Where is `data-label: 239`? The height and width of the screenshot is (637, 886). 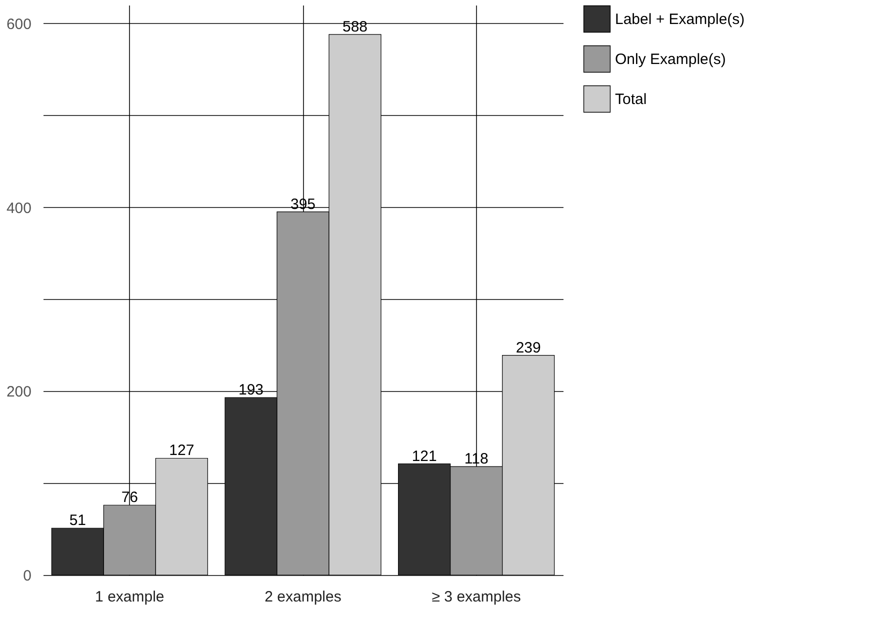 data-label: 239 is located at coordinates (528, 347).